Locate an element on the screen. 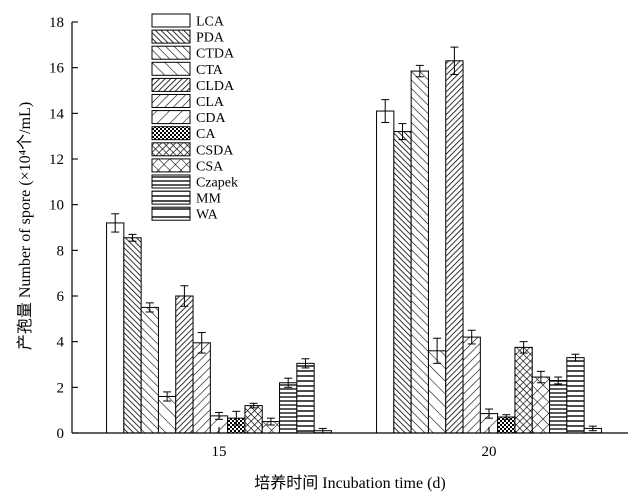  legend-label: WA is located at coordinates (207, 215).